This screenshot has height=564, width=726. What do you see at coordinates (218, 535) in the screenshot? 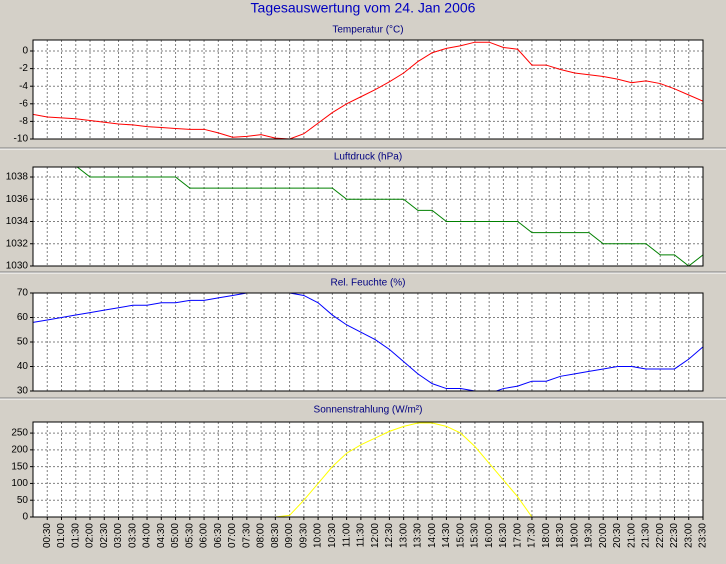
I see `x-tick-label: 06:30` at bounding box center [218, 535].